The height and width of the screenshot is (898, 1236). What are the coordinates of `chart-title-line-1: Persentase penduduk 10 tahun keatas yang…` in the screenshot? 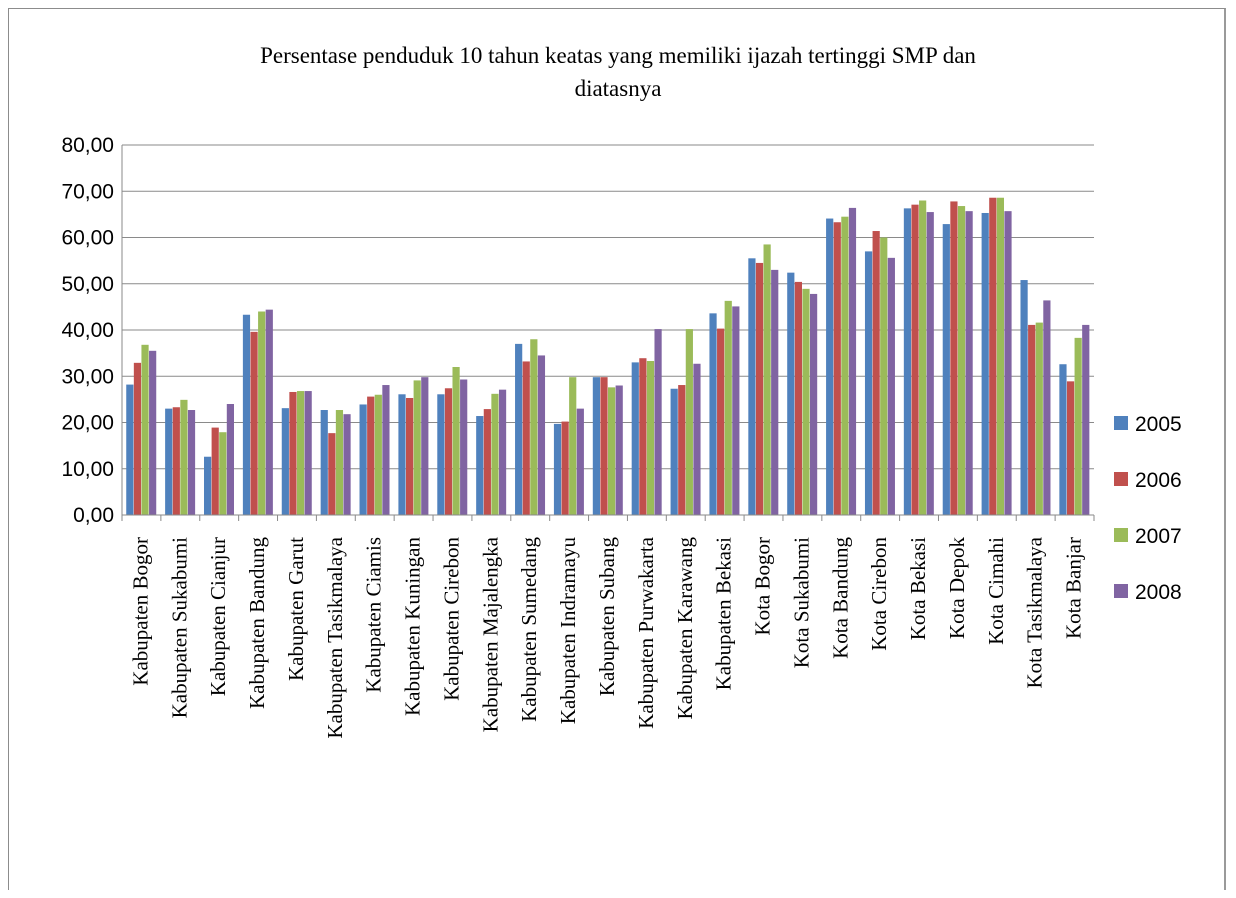 It's located at (618, 55).